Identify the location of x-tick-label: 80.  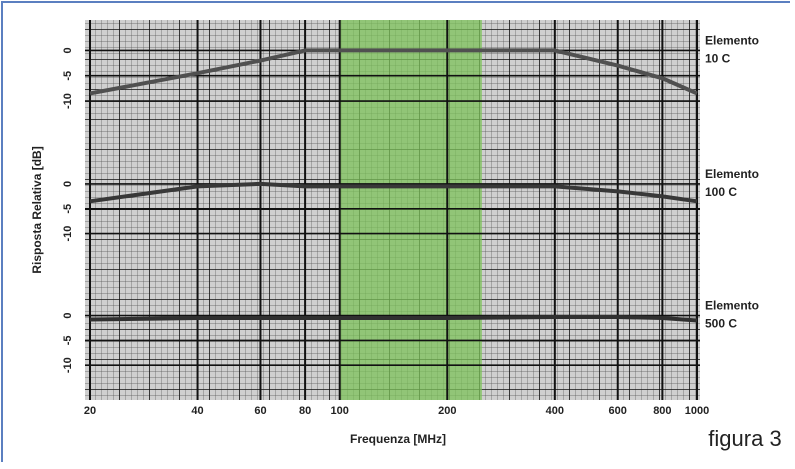
(305, 411).